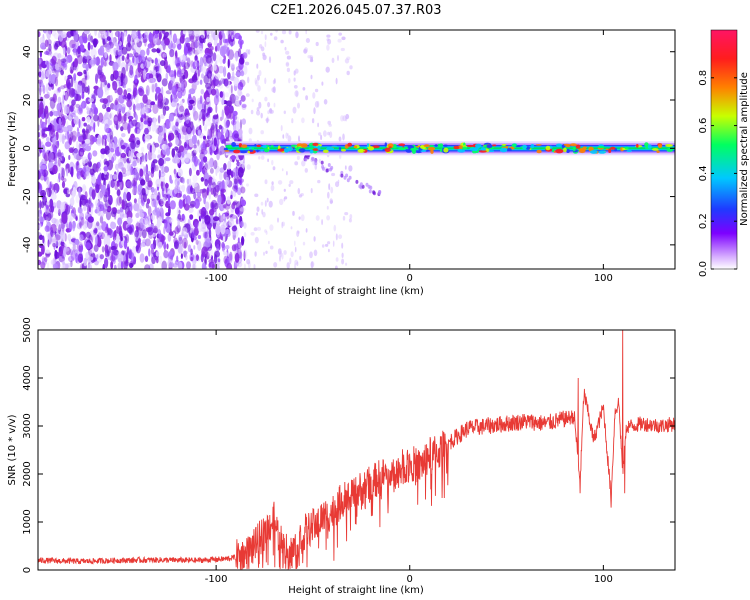 The height and width of the screenshot is (600, 750). Describe the element at coordinates (703, 126) in the screenshot. I see `colorbar-tick-label: 0.6` at that location.